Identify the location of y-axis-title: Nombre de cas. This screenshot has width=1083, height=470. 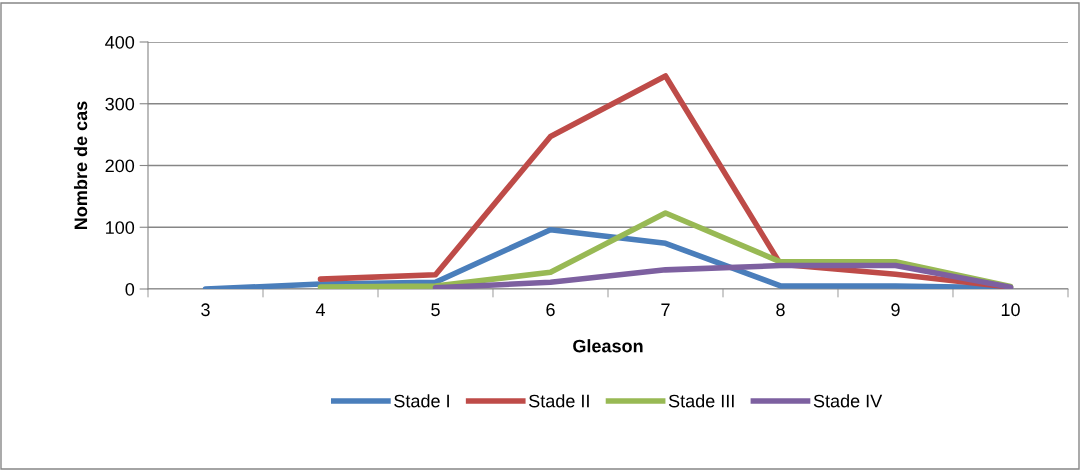
(80, 165).